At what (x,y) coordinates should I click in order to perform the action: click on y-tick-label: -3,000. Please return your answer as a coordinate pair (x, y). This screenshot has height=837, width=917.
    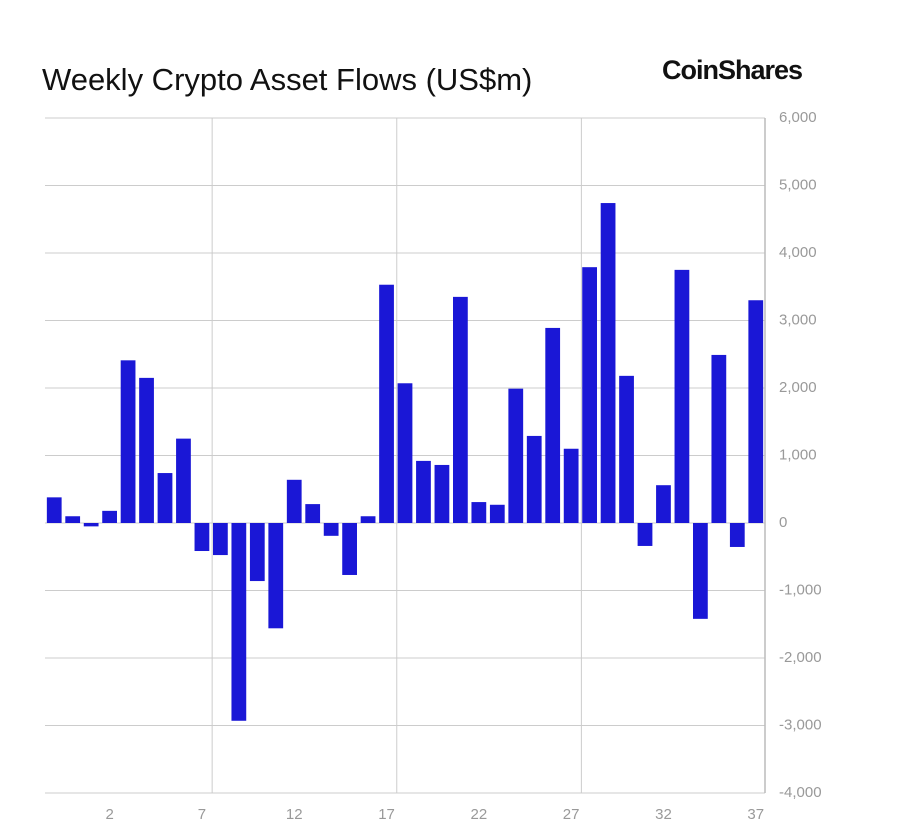
    Looking at the image, I should click on (800, 724).